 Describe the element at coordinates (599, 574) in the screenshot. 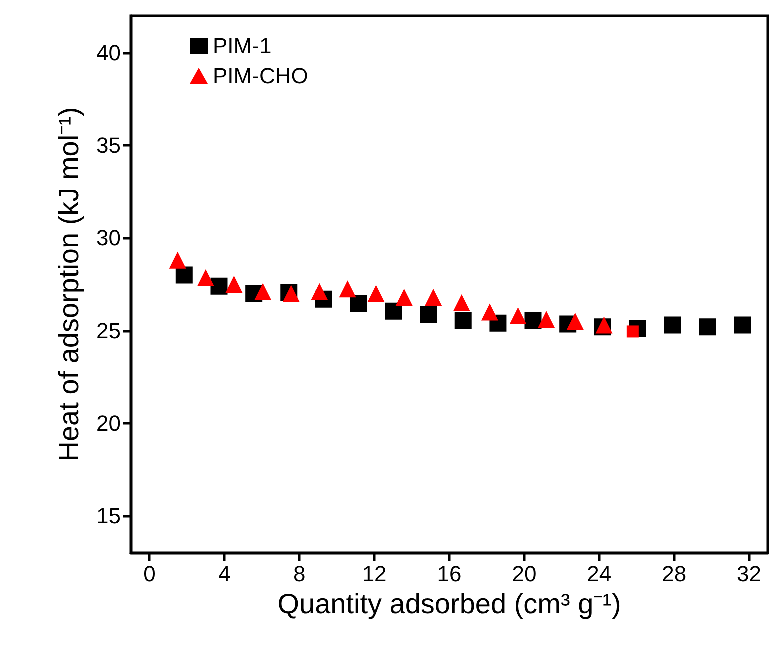

I see `x-tick-label: 24` at that location.